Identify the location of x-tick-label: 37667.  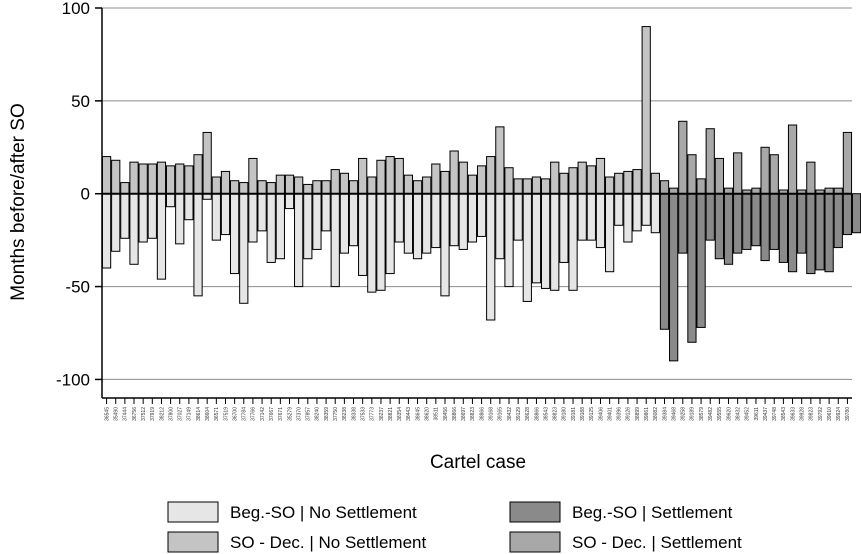
(272, 414).